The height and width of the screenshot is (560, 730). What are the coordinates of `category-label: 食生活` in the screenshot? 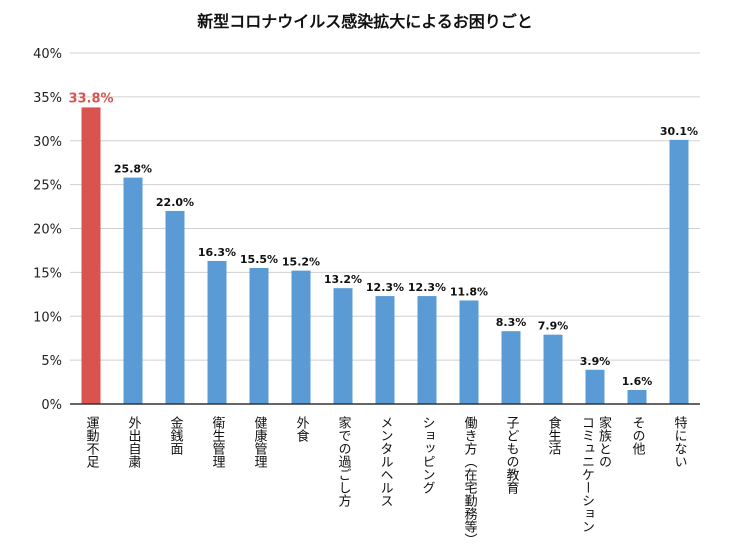 It's located at (554, 435).